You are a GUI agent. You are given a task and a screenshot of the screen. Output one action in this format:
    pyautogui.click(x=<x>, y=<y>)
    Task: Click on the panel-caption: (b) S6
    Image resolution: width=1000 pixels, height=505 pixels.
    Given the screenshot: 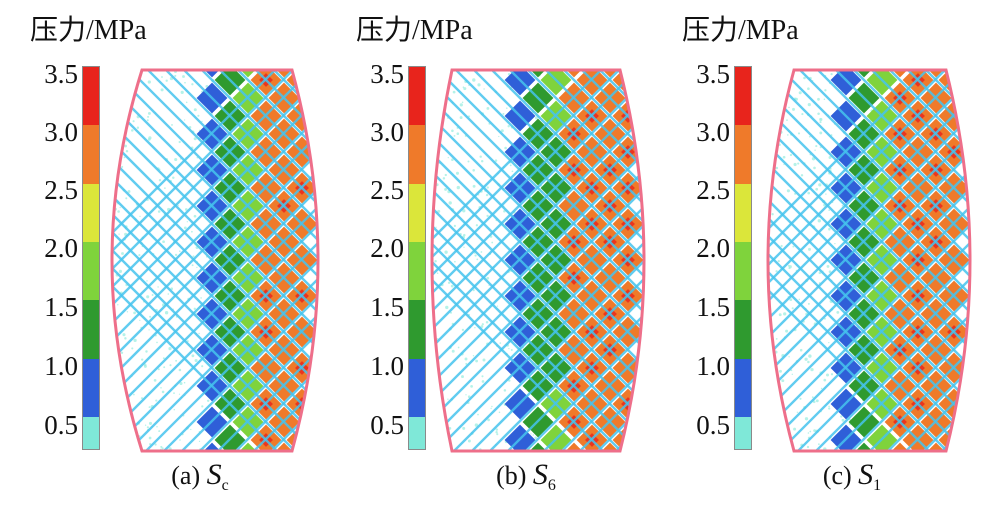 What is the action you would take?
    pyautogui.click(x=526, y=480)
    